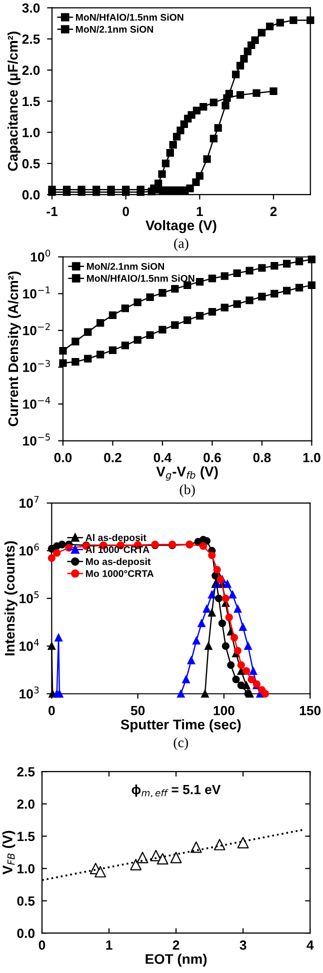  What do you see at coordinates (243, 945) in the screenshot?
I see `x-tick-label: 3` at bounding box center [243, 945].